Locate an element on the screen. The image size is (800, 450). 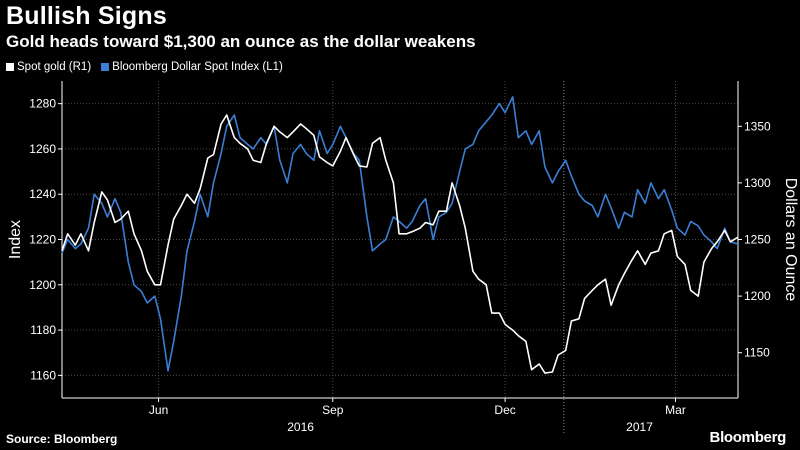
chart-title: Bullish Signs is located at coordinates (86, 16).